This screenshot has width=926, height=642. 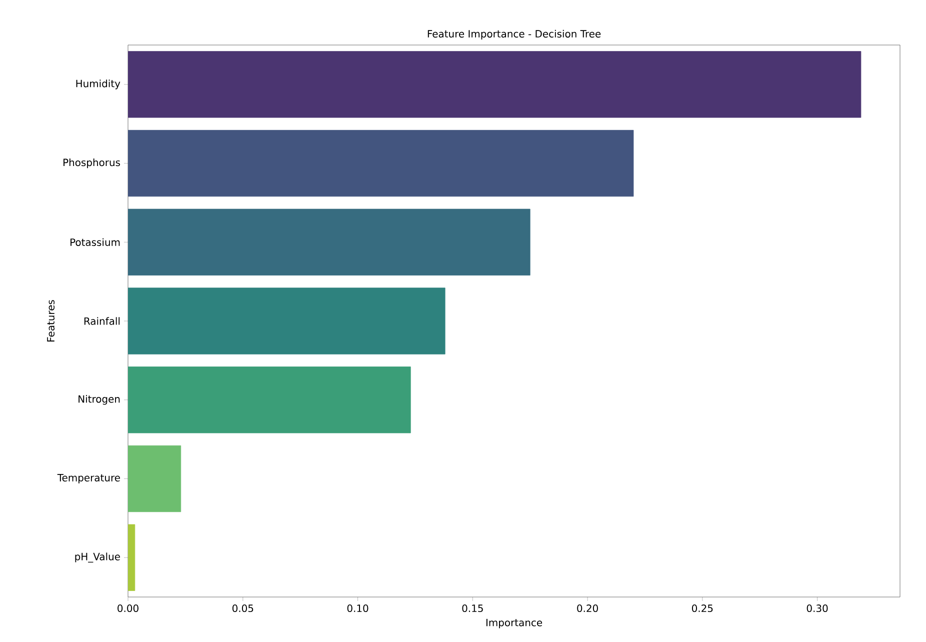 I want to click on y-tick-label: Nitrogen, so click(x=99, y=400).